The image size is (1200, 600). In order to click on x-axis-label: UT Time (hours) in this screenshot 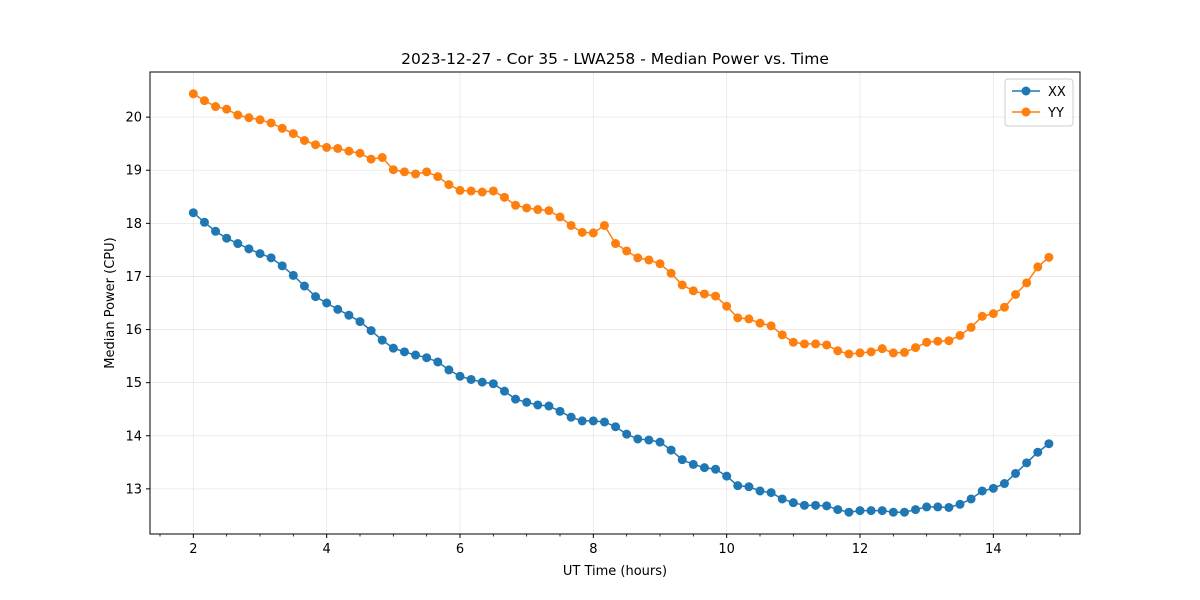, I will do `click(615, 571)`.